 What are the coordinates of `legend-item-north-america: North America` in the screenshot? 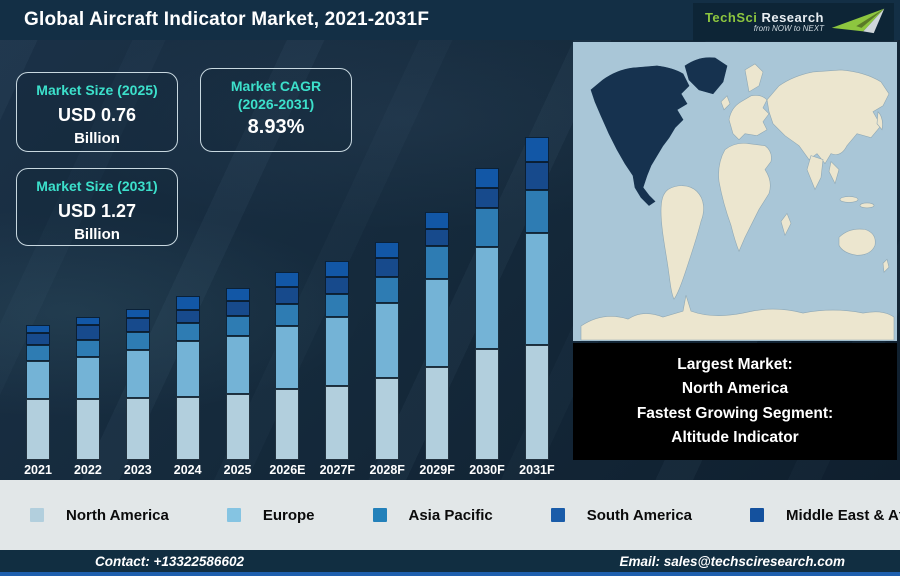 It's located at (99, 515).